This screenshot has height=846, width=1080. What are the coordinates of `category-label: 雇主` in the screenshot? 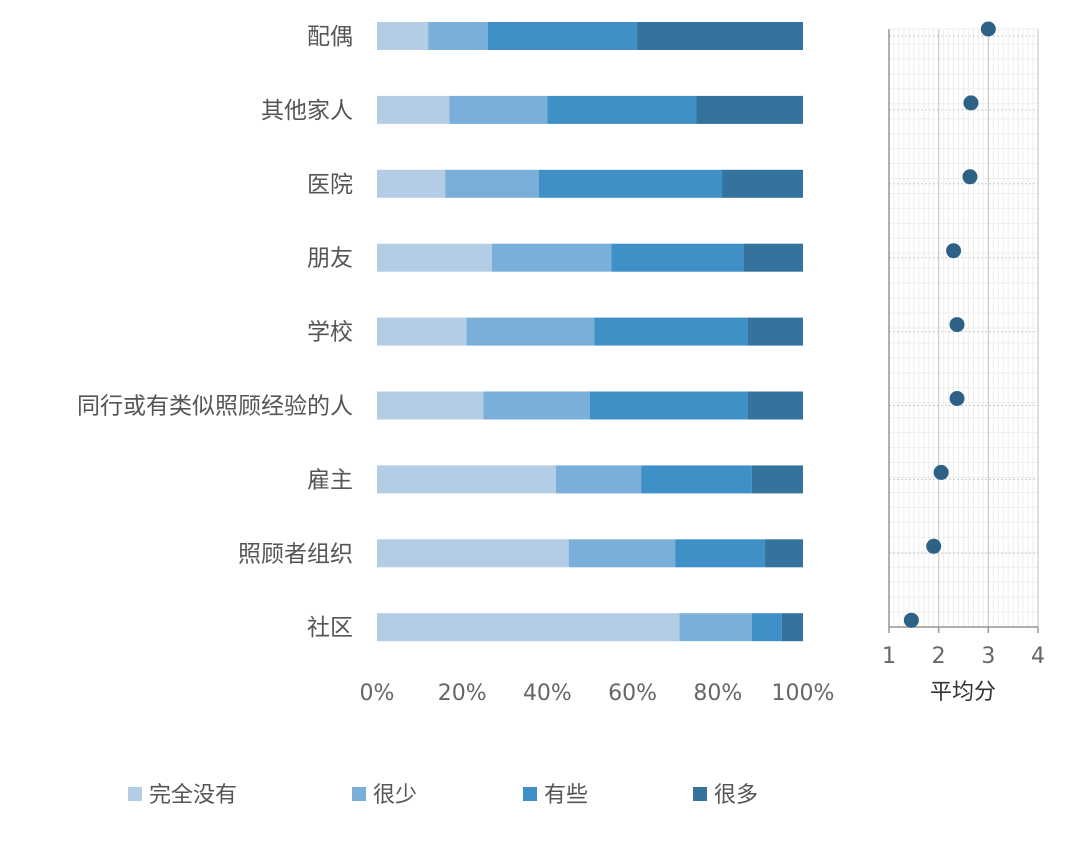 It's located at (330, 480).